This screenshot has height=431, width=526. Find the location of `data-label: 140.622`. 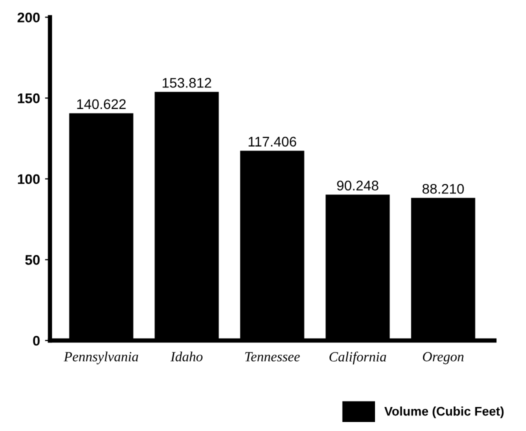

data-label: 140.622 is located at coordinates (101, 104).